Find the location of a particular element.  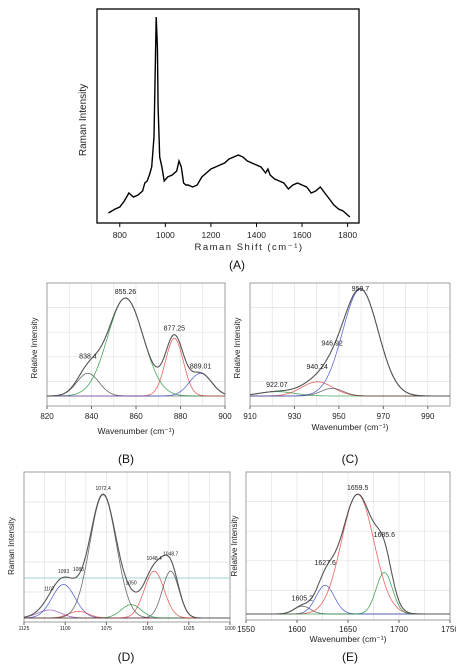

chart-b-xtick-label: 840 is located at coordinates (92, 416).